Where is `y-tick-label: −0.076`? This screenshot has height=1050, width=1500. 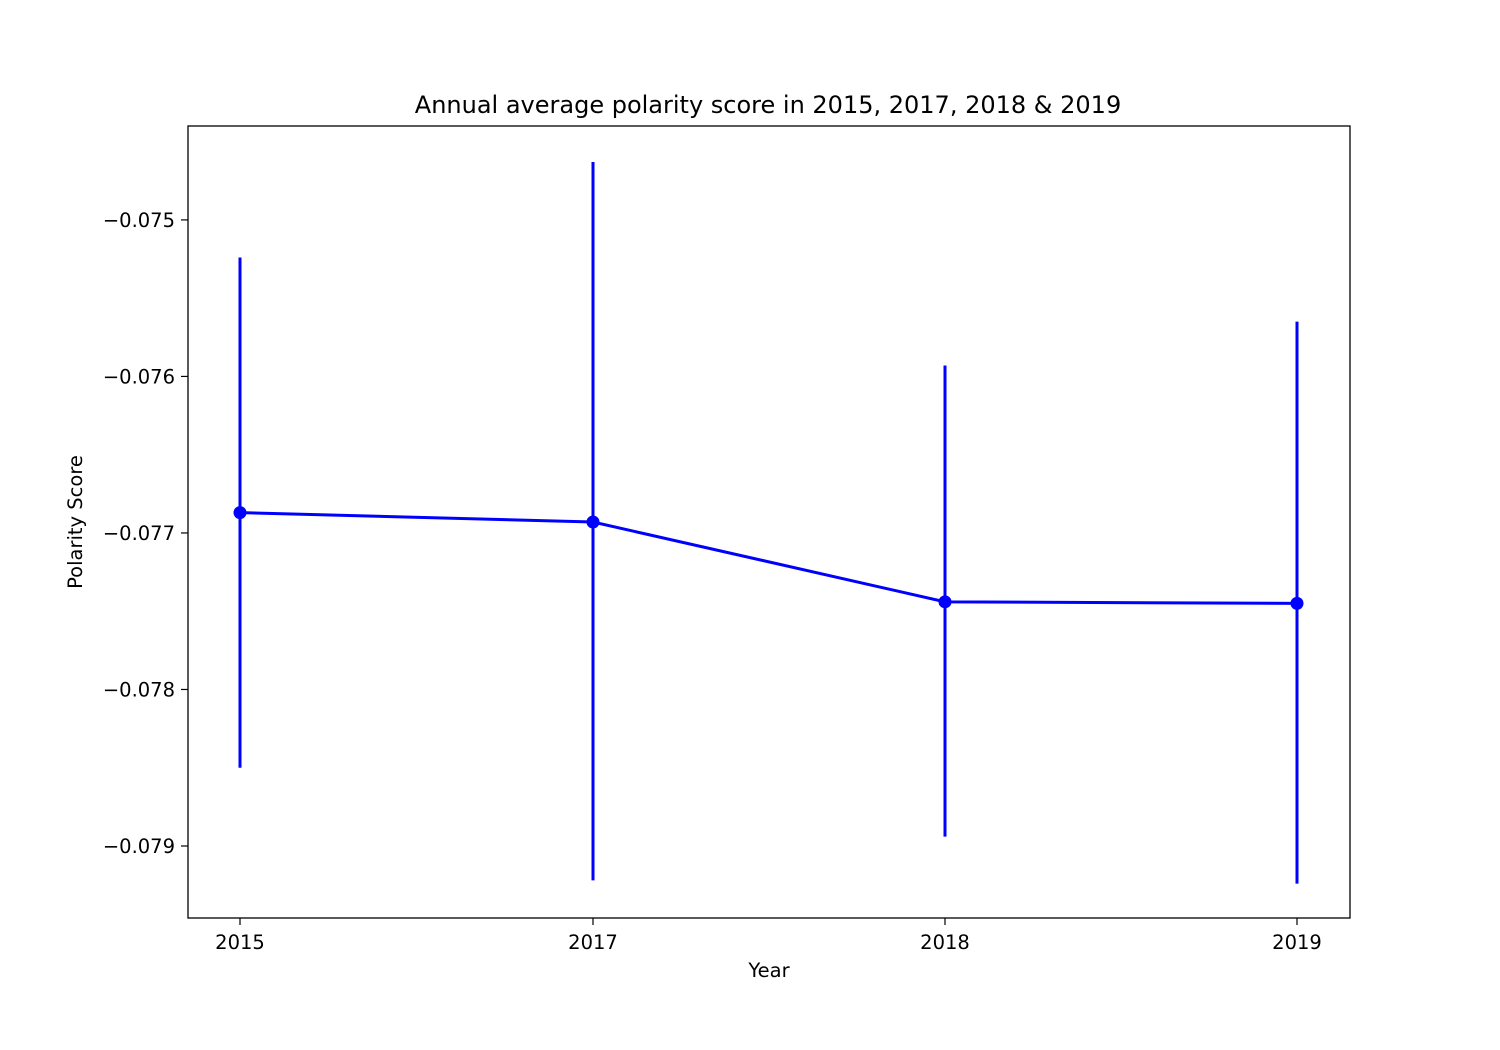 y-tick-label: −0.076 is located at coordinates (139, 376).